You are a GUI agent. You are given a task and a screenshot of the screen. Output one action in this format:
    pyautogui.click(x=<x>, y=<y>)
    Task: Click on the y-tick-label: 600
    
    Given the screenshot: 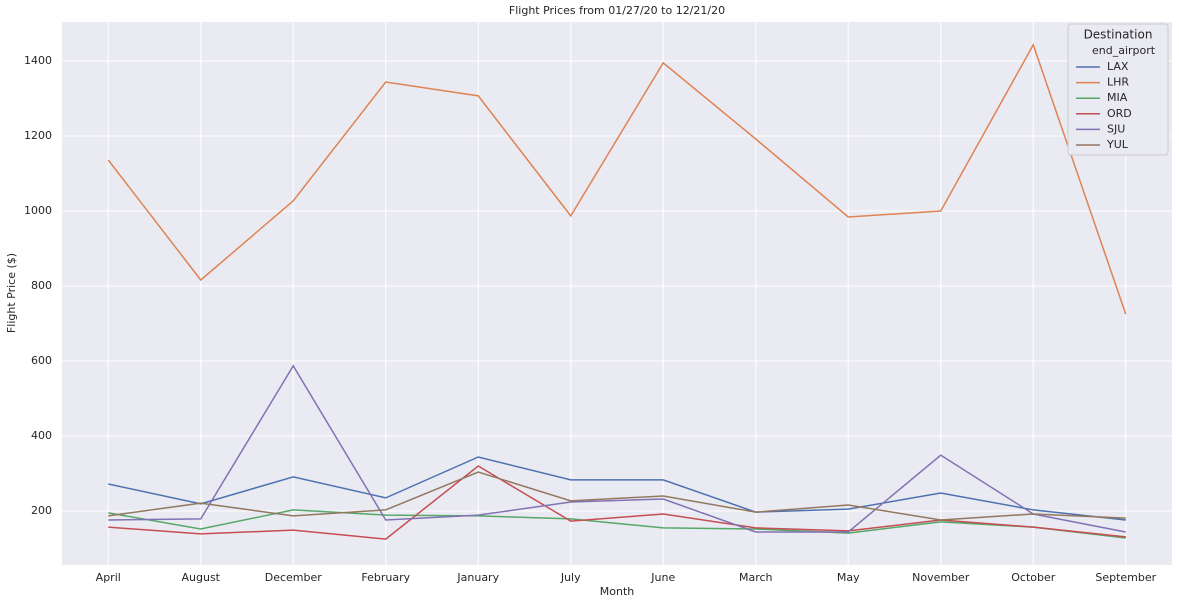 What is the action you would take?
    pyautogui.click(x=41, y=360)
    